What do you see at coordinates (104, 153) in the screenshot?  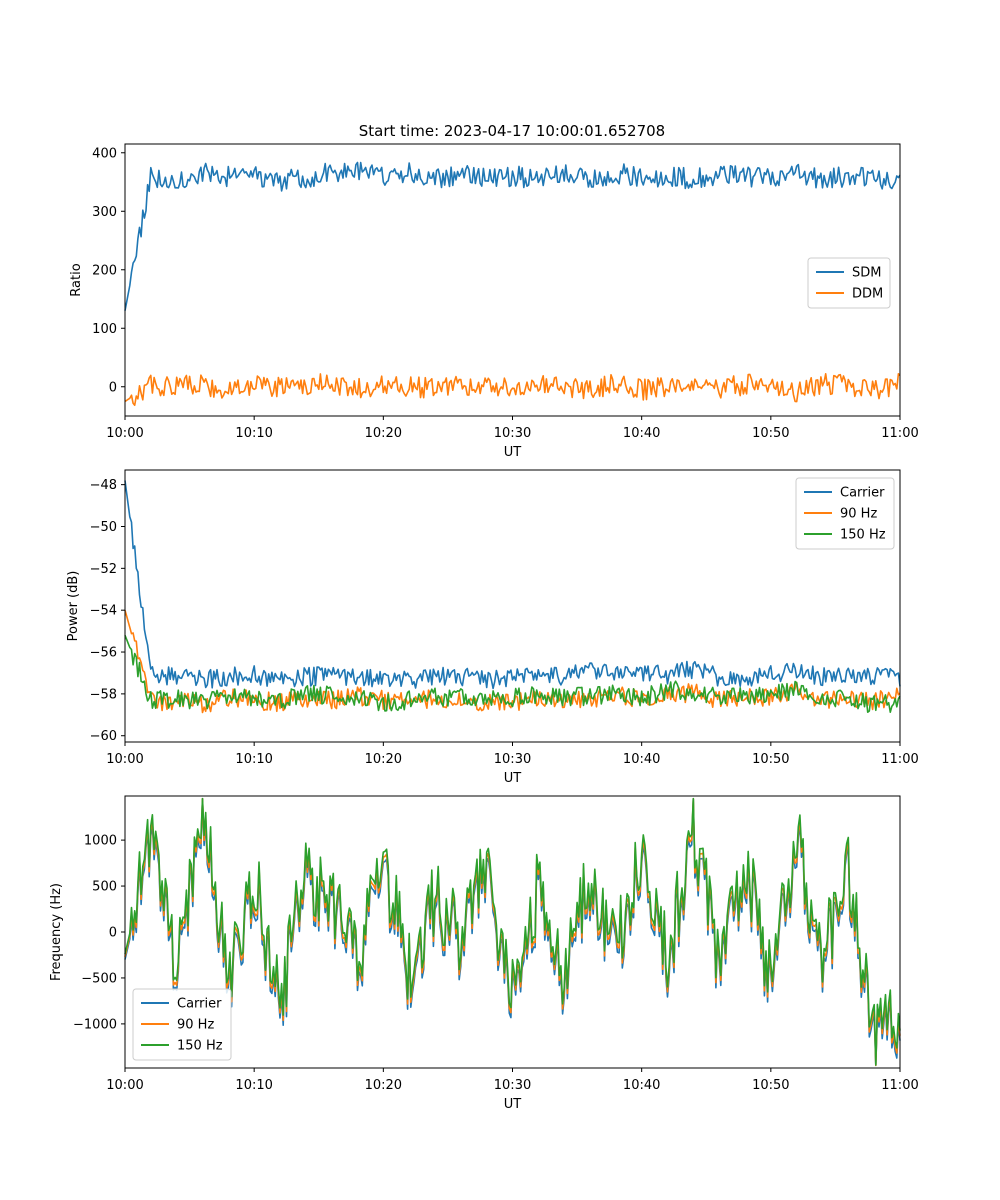 I see `y-tick-label: 400` at bounding box center [104, 153].